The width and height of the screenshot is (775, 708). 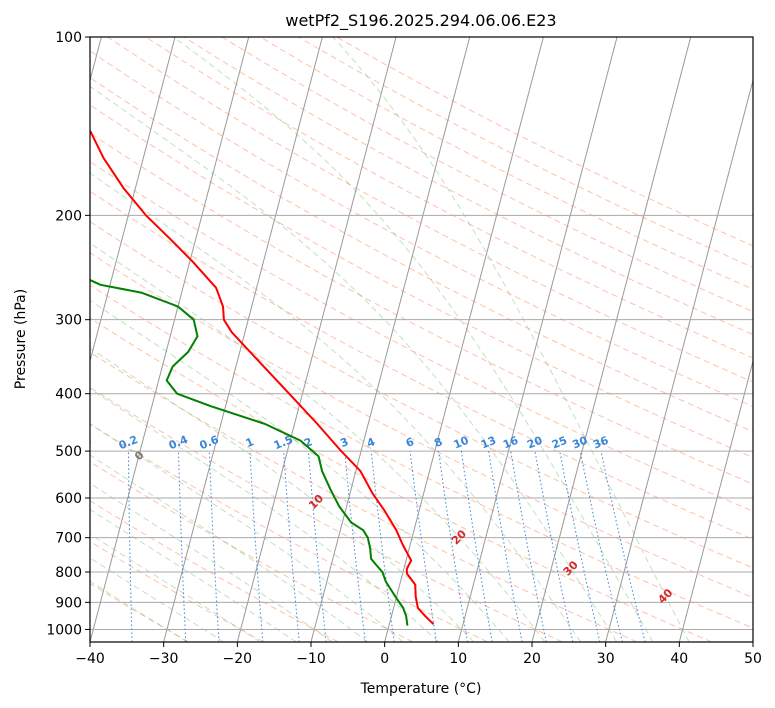 What do you see at coordinates (164, 659) in the screenshot?
I see `x-tick-label: −30` at bounding box center [164, 659].